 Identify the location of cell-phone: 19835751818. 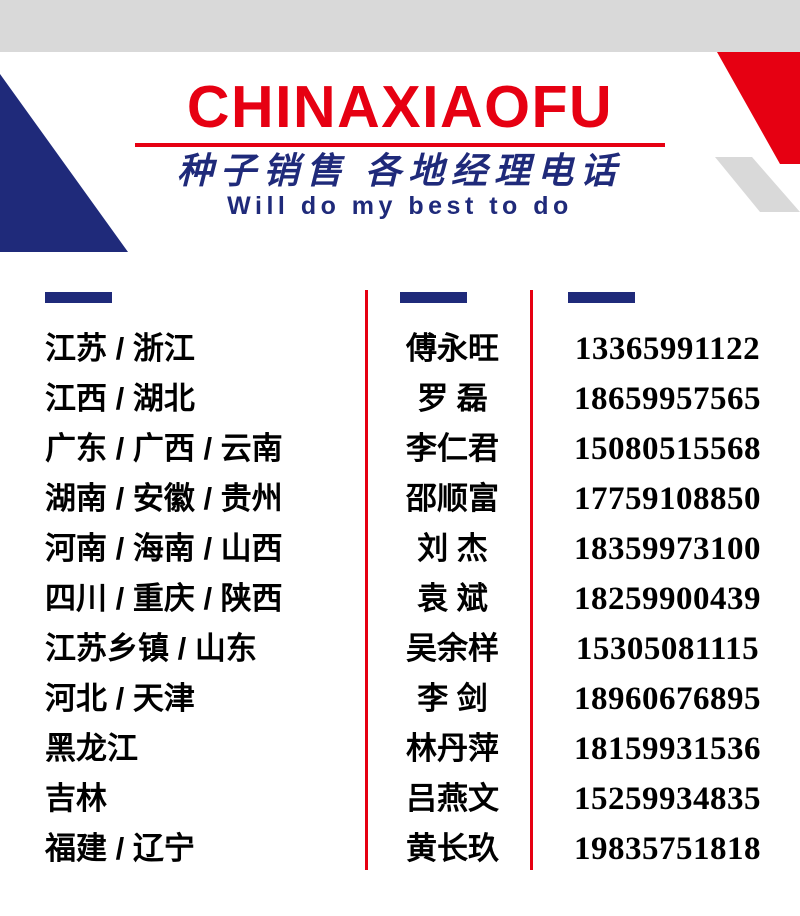
(667, 849).